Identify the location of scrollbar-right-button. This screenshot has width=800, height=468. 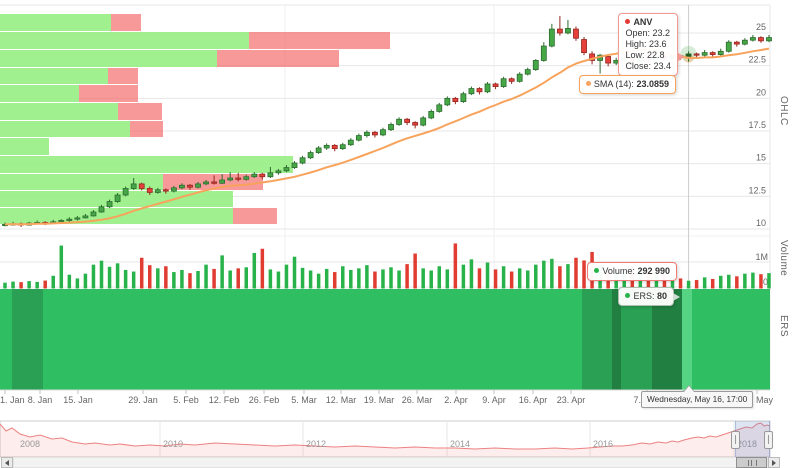
(774, 462).